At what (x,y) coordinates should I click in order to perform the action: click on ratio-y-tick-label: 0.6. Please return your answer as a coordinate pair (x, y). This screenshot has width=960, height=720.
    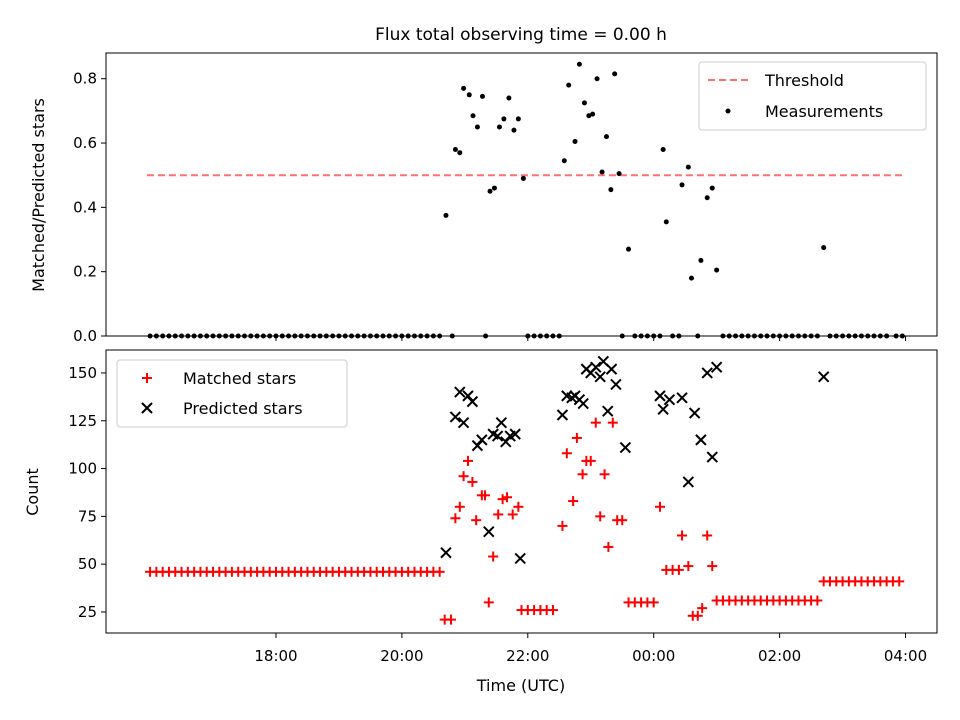
    Looking at the image, I should click on (85, 143).